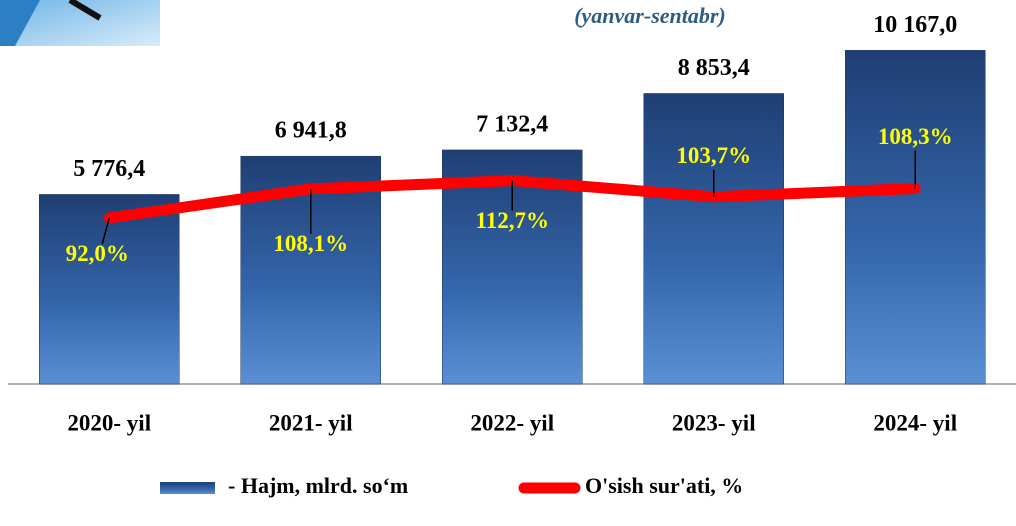 The width and height of the screenshot is (1016, 526). I want to click on corner-icon, so click(80, 23).